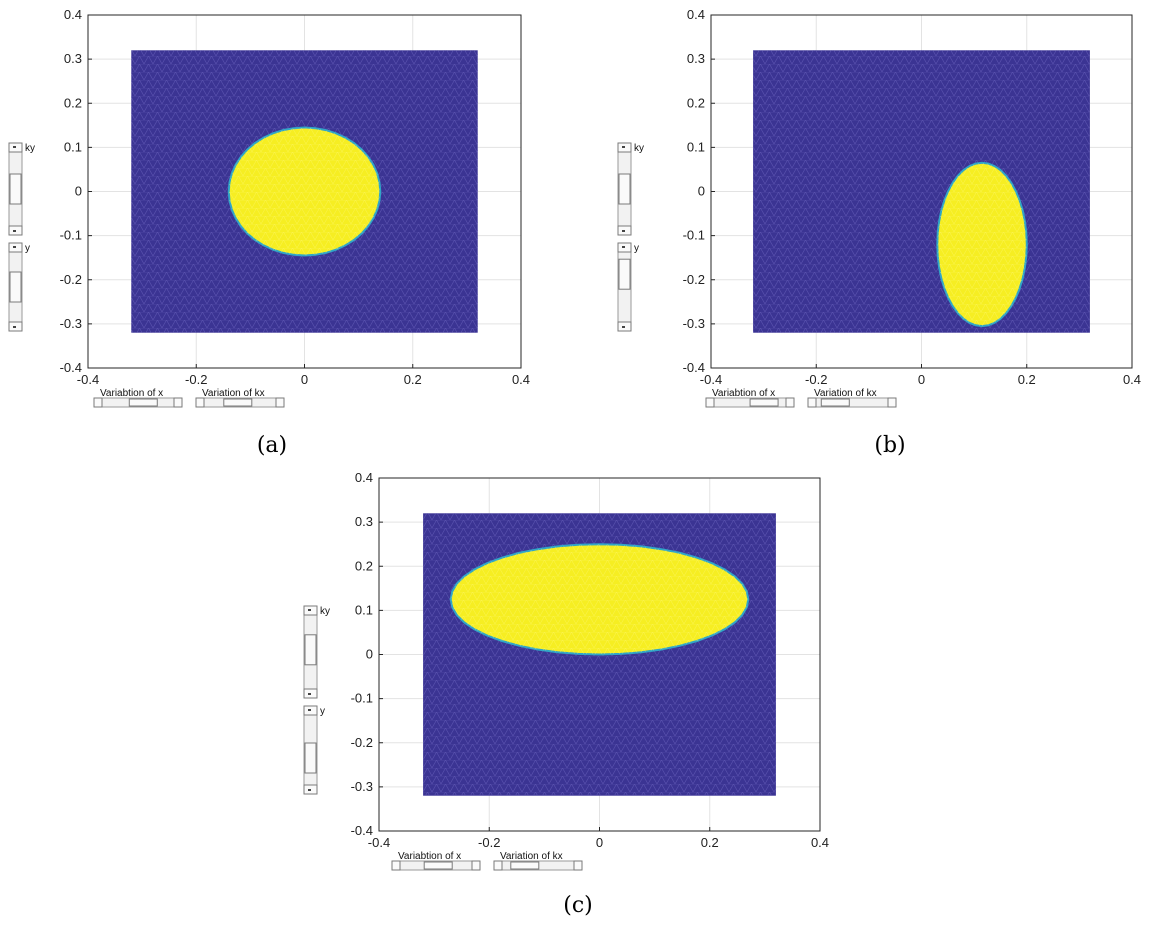  Describe the element at coordinates (694, 235) in the screenshot. I see `y-tick-label: -0.1` at that location.